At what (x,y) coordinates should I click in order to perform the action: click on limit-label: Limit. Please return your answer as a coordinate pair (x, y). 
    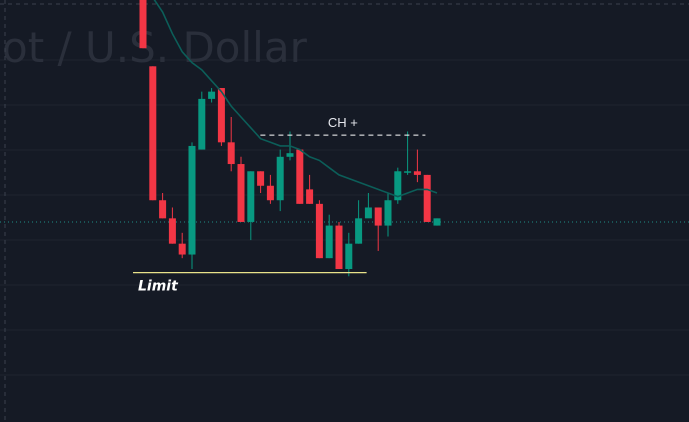
    Looking at the image, I should click on (158, 287).